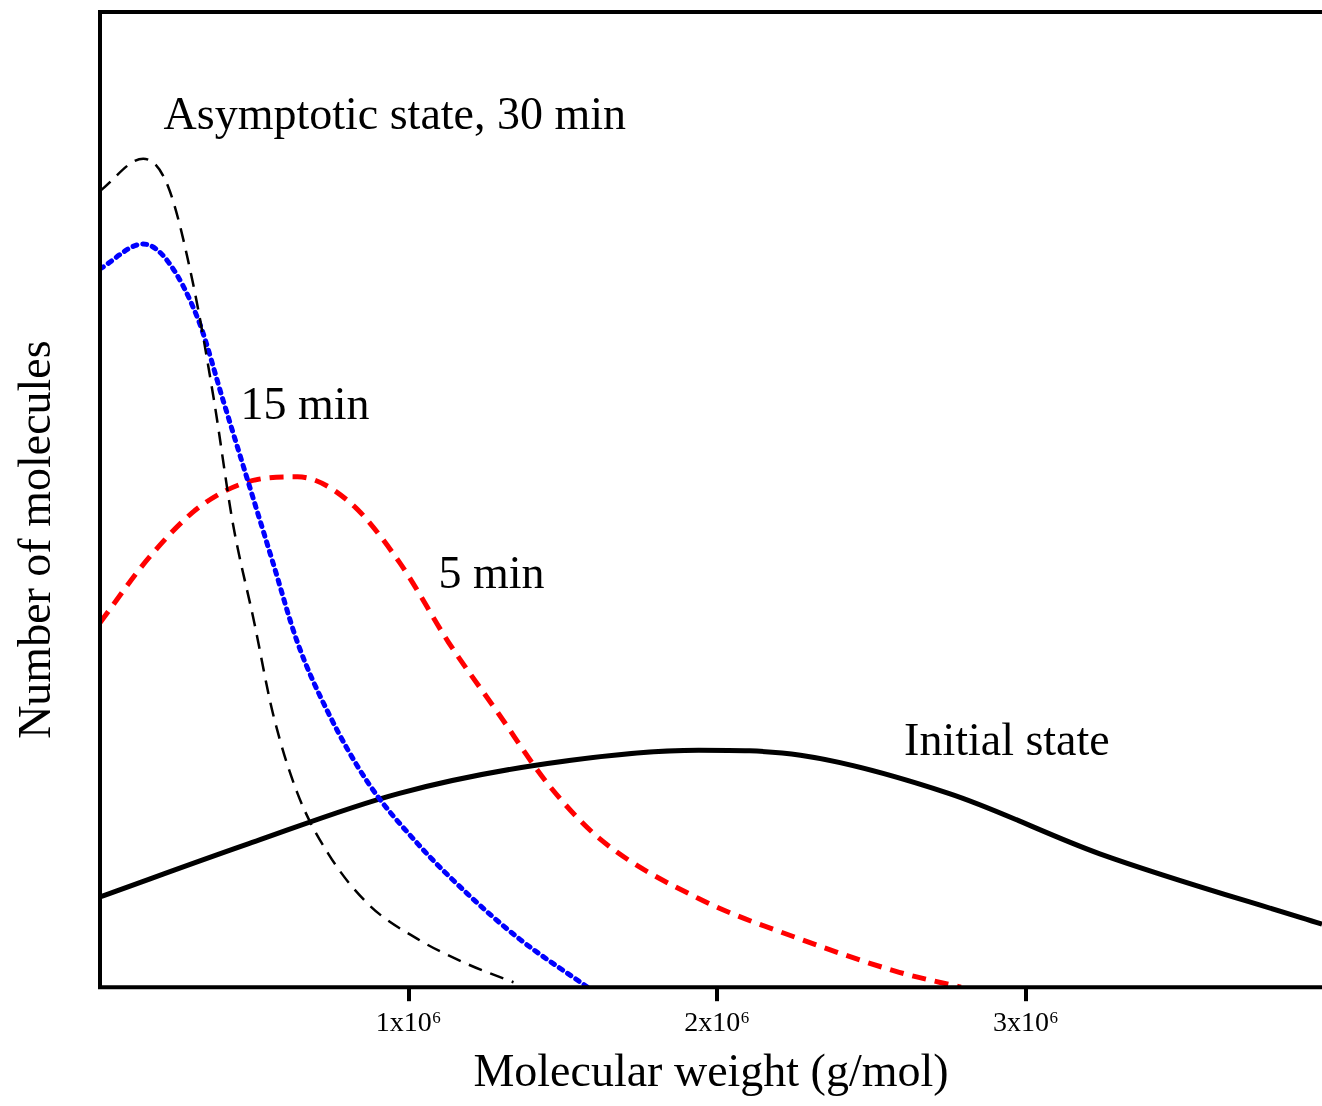 This screenshot has width=1322, height=1106. Describe the element at coordinates (717, 1022) in the screenshot. I see `x-tick-label: 2x10⁶` at that location.